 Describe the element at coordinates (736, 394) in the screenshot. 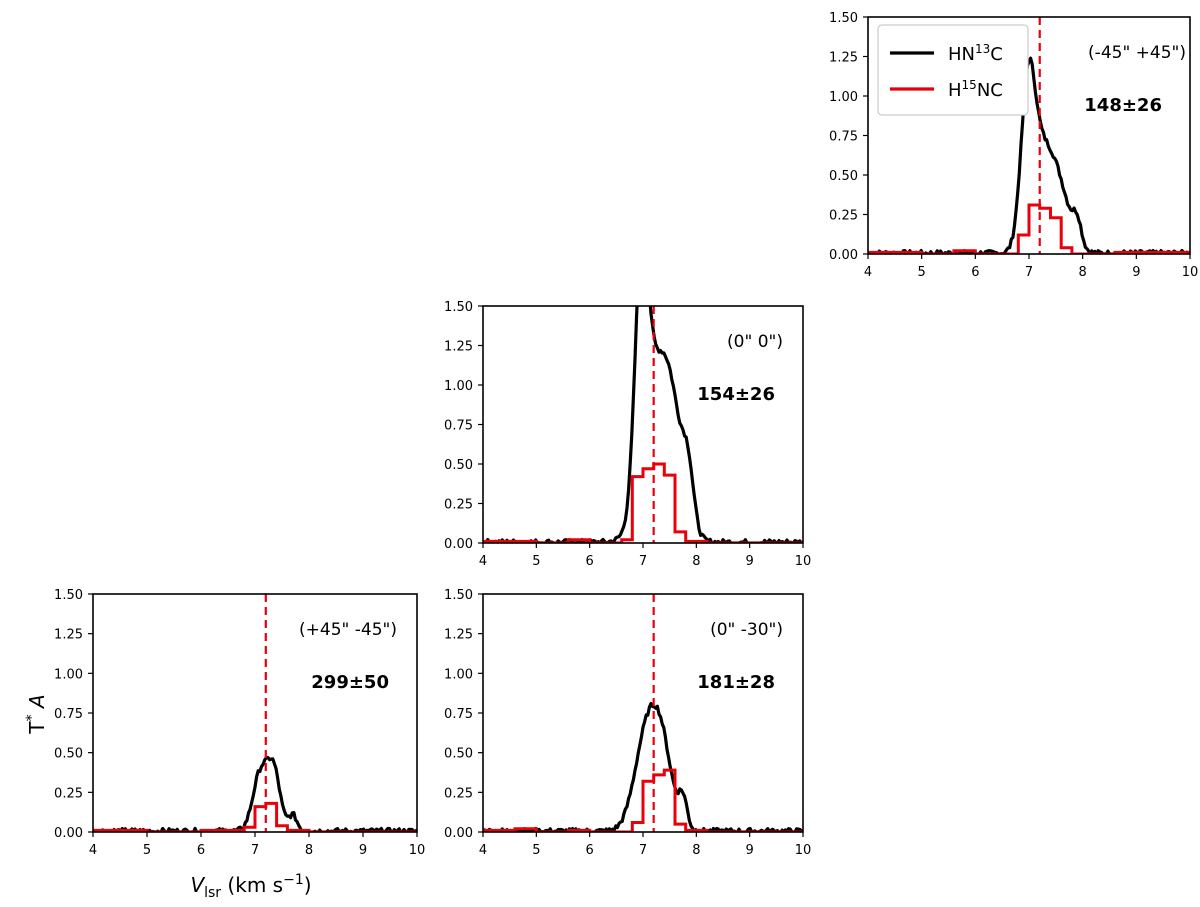

I see `isotopic-ratio-label: 154±26` at that location.